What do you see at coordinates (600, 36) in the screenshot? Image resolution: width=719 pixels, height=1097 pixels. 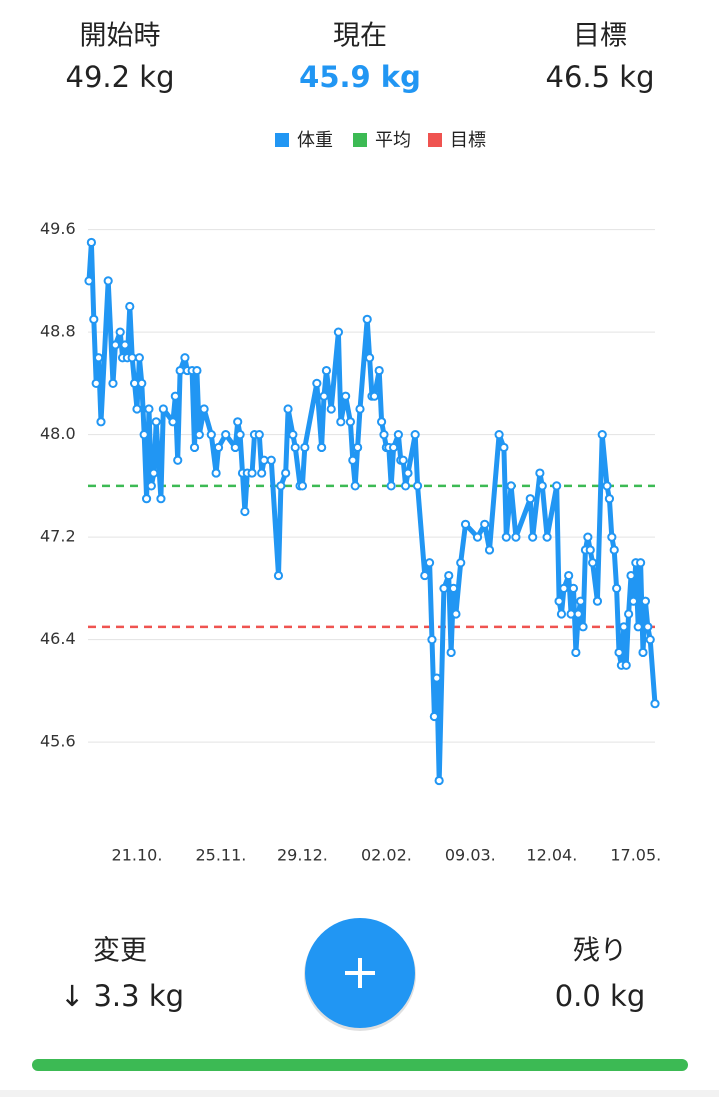 I see `goal-label: 目標` at bounding box center [600, 36].